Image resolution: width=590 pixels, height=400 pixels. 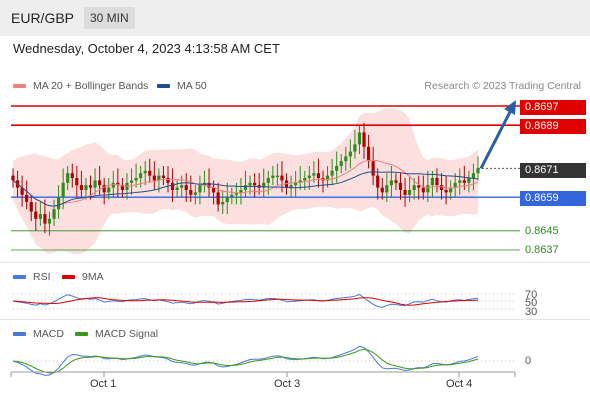 I want to click on legend-ma20: MA 20 + Bollinger Bands, so click(x=80, y=86).